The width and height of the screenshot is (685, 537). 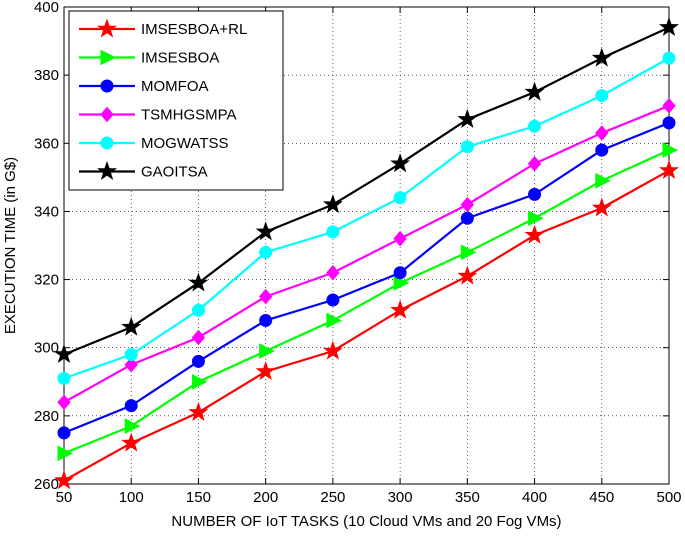 I want to click on x-tick-label: 450, so click(x=601, y=497).